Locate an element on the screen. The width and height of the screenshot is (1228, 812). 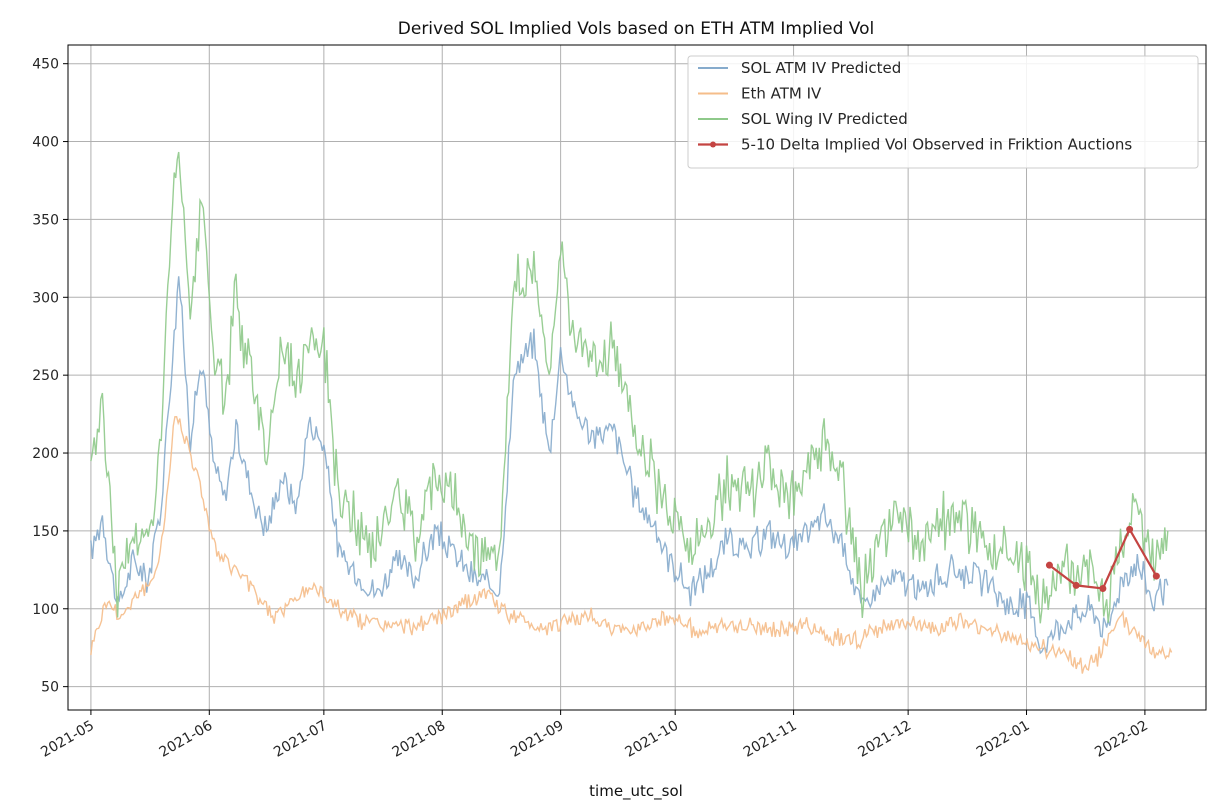
legend-item: Eth ATM IV is located at coordinates (760, 94).